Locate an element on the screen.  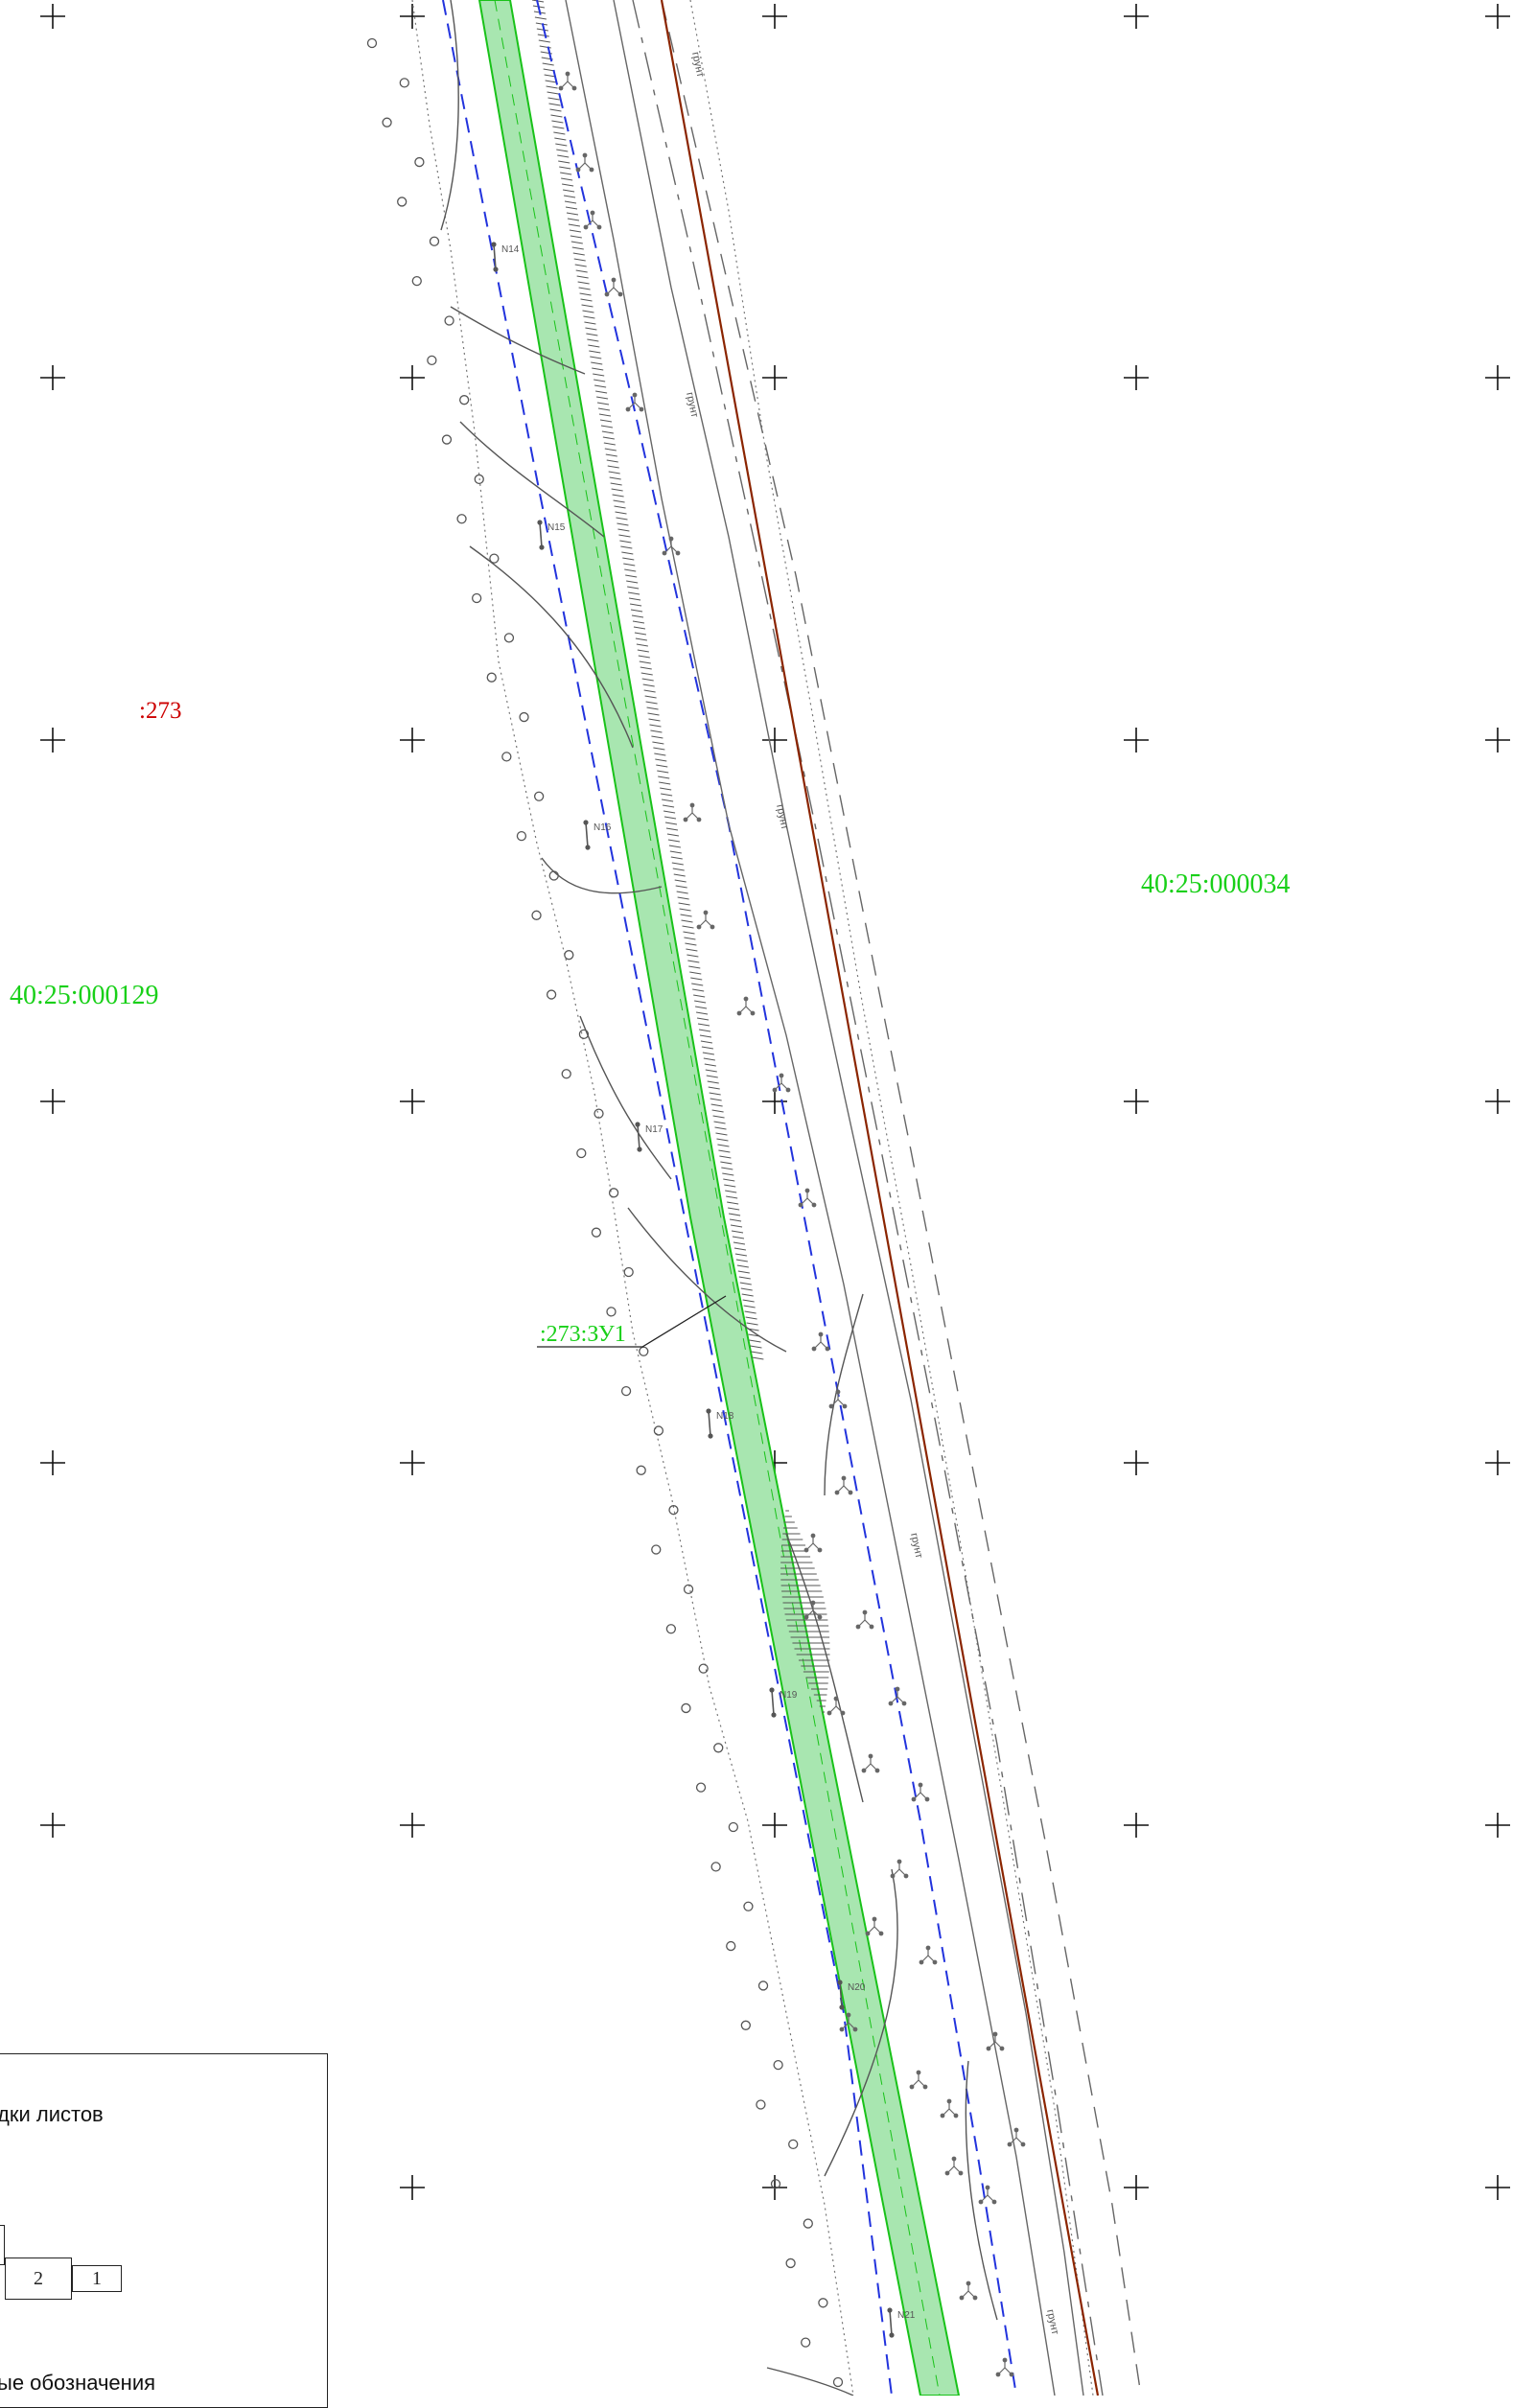
survey-point-label: N19 is located at coordinates (789, 1695).